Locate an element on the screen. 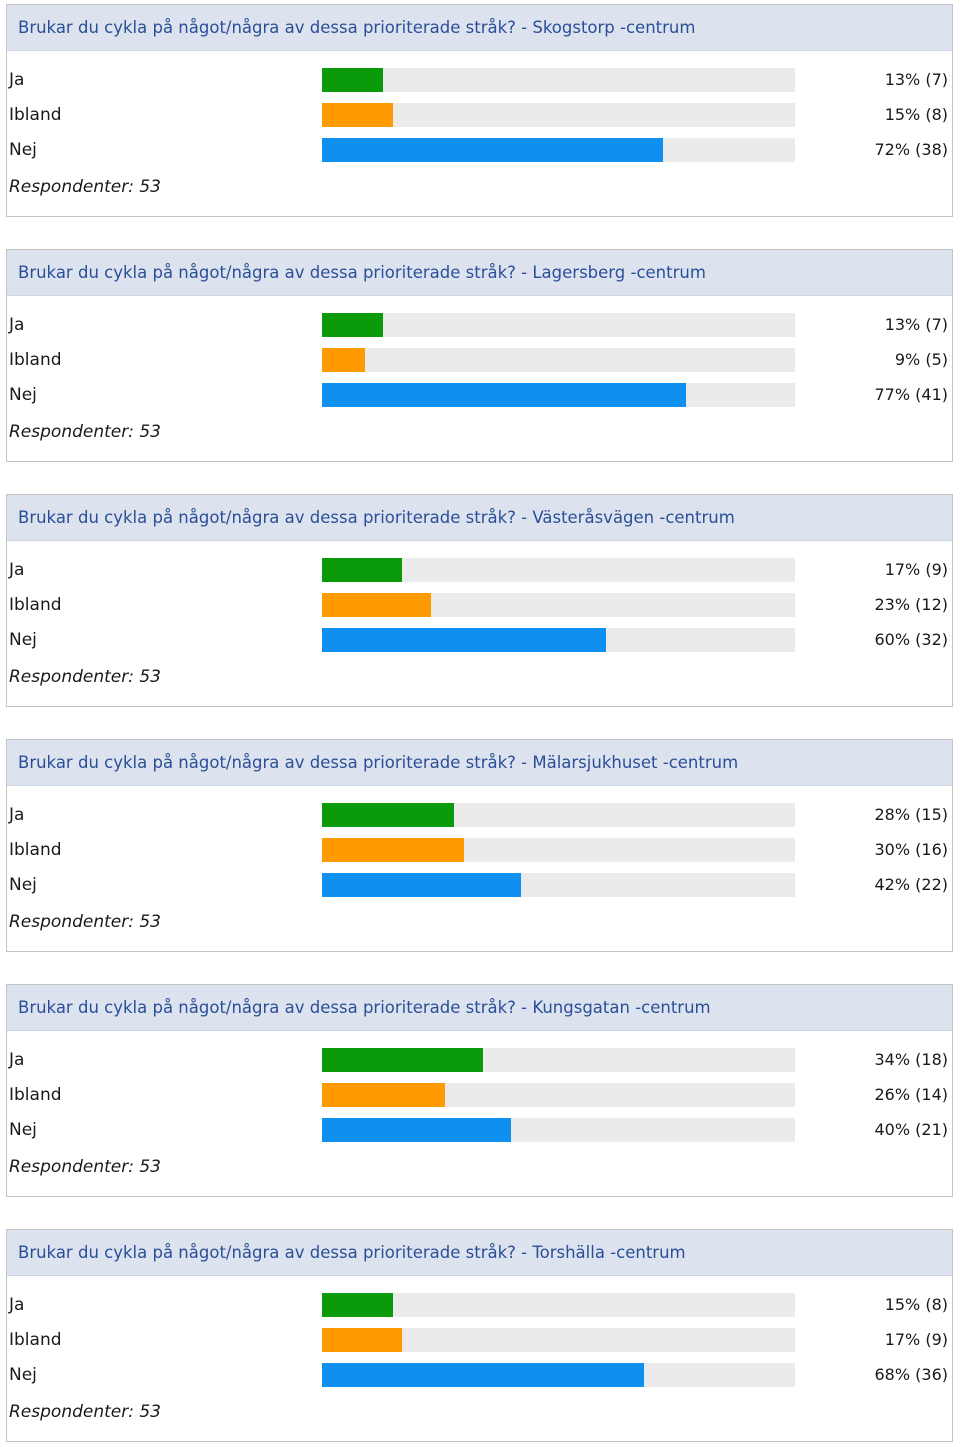  value-label: 28% (15) is located at coordinates (911, 814).